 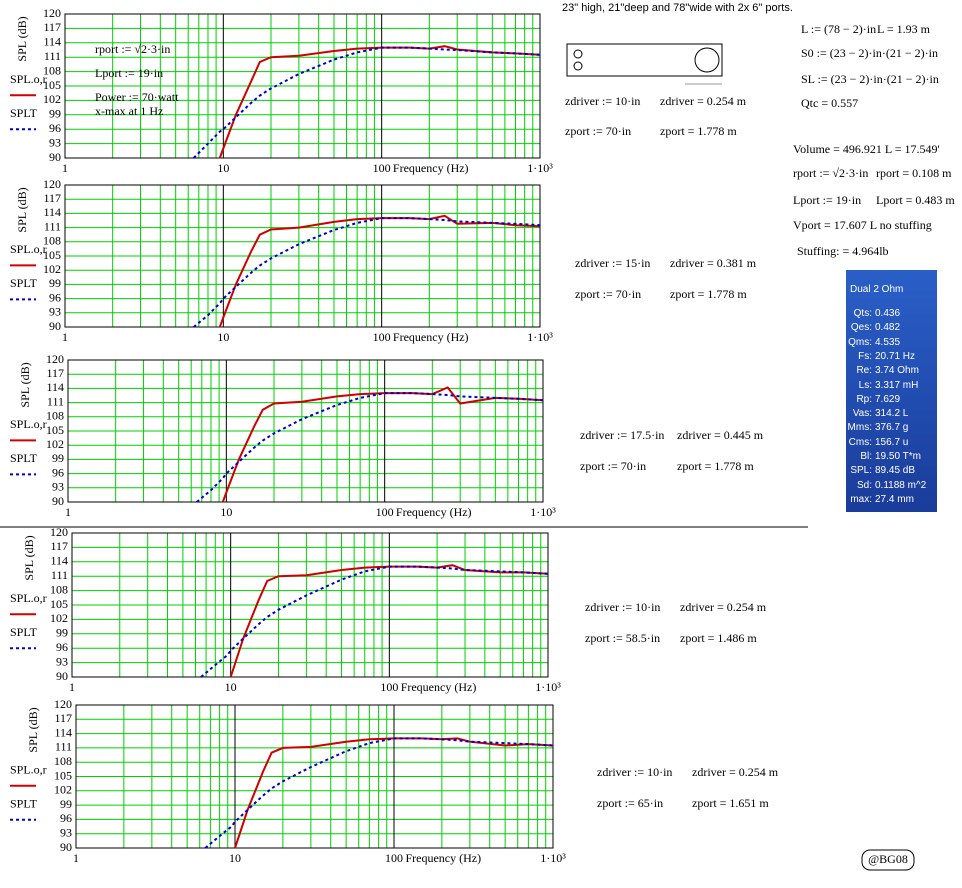 What do you see at coordinates (861, 499) in the screenshot?
I see `spec-label: max:` at bounding box center [861, 499].